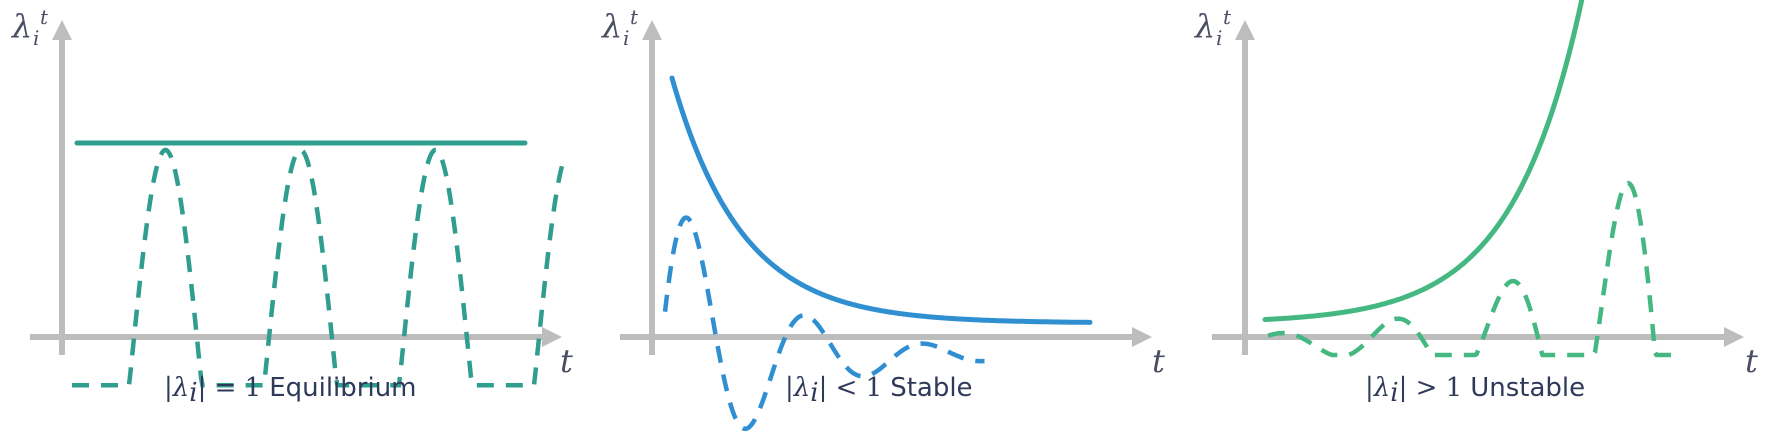 The width and height of the screenshot is (1775, 435). I want to click on growing-oscillation-dashed-curve, so click(1473, 269).